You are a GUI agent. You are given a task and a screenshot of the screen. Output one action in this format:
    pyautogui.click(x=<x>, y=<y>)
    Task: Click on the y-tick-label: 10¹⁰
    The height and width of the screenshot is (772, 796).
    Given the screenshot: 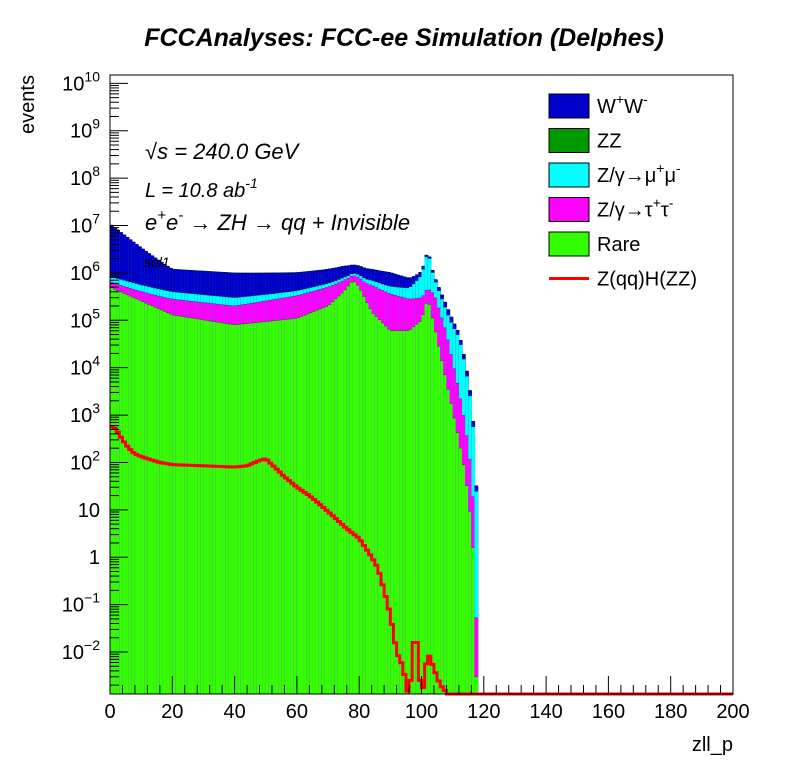 What is the action you would take?
    pyautogui.click(x=81, y=81)
    